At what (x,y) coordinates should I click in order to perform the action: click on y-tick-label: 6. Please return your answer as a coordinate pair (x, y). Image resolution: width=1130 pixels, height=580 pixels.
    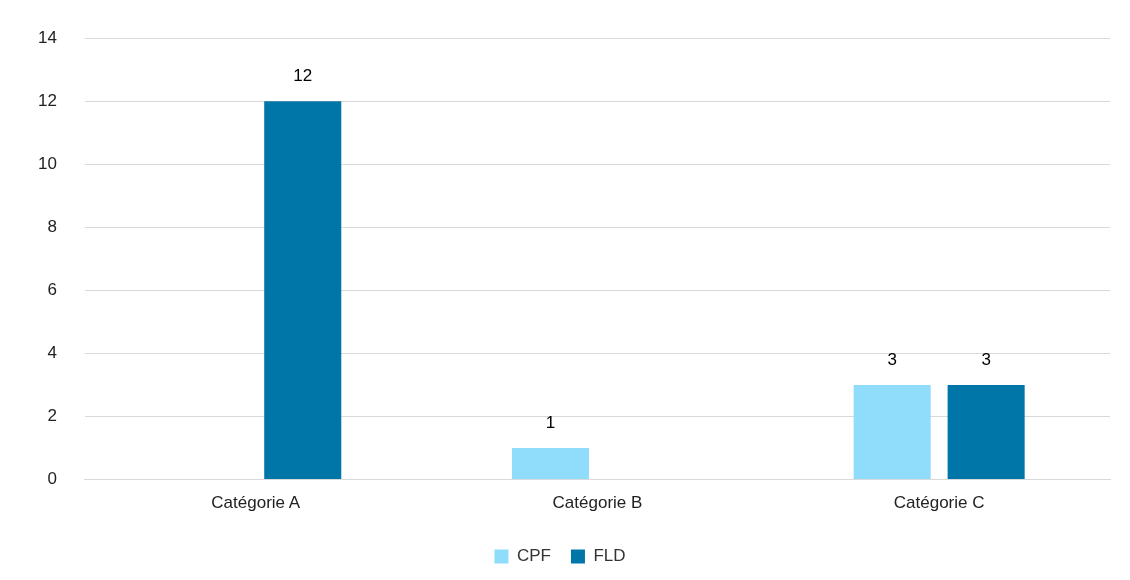
    Looking at the image, I should click on (52, 290).